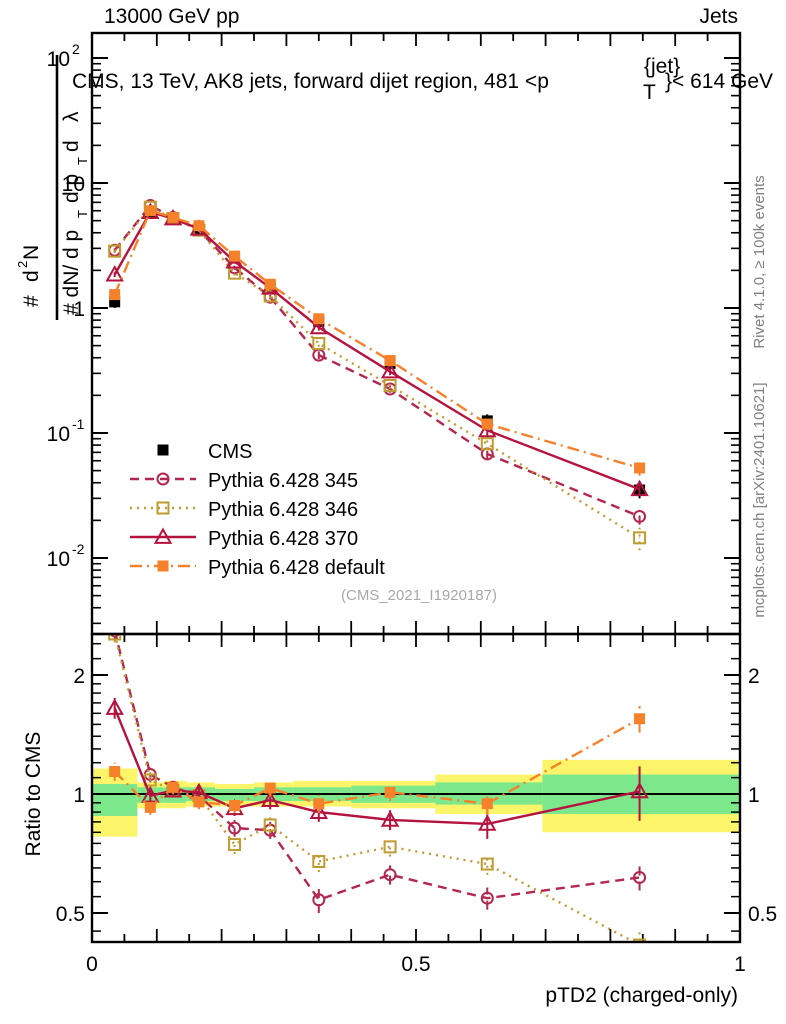  I want to click on legend-item: Pythia 6.428 346, so click(244, 510).